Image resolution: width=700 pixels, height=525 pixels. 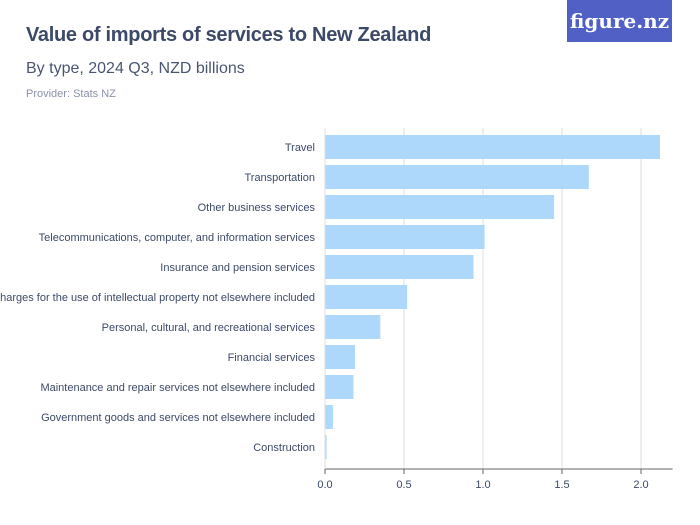 What do you see at coordinates (403, 485) in the screenshot?
I see `x-tick-label: 0.5` at bounding box center [403, 485].